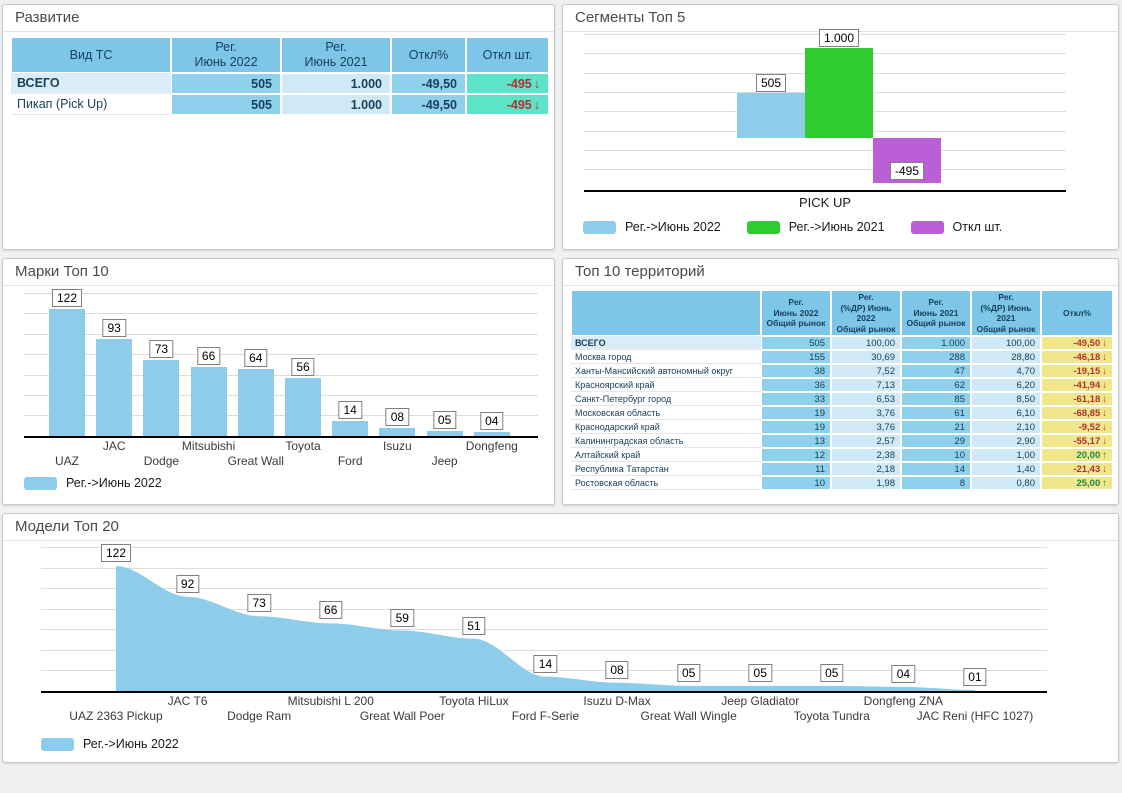 Image resolution: width=1122 pixels, height=793 pixels. Describe the element at coordinates (91, 83) in the screenshot. I see `vehicle-type-cell: ВСЕГО` at that location.